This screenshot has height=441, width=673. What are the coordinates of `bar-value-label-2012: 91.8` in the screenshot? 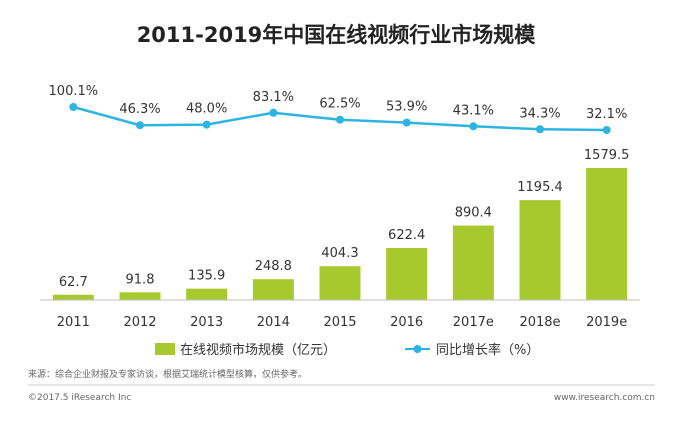 It's located at (140, 279).